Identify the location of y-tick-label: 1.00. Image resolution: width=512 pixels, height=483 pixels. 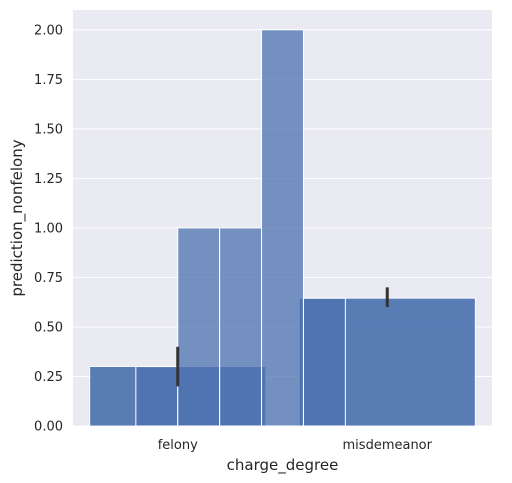
(48, 228).